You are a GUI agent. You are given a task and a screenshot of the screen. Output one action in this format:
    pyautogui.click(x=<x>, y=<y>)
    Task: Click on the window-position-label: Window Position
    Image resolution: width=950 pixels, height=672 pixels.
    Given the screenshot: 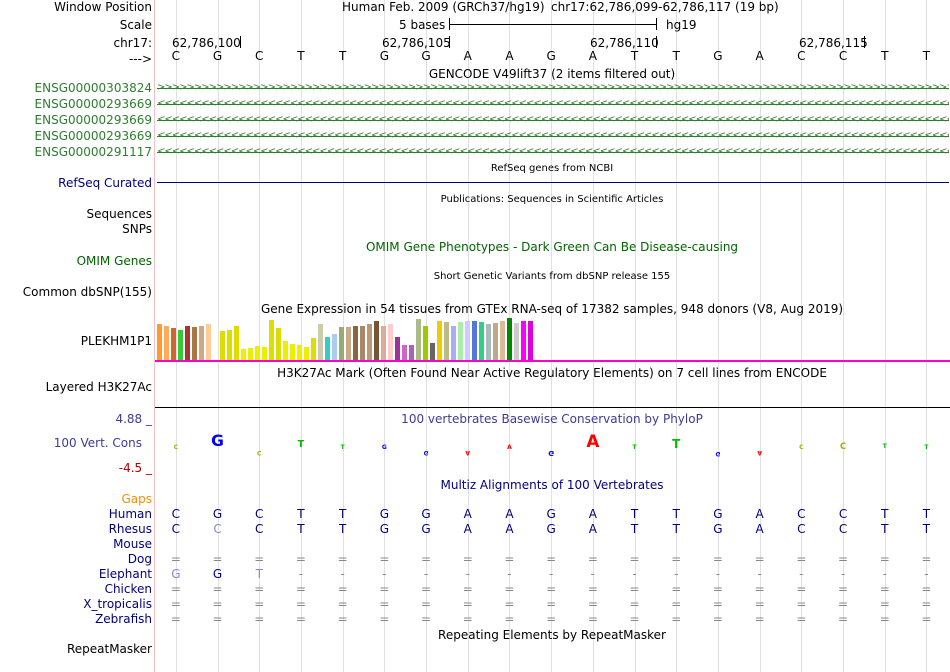 What is the action you would take?
    pyautogui.click(x=103, y=7)
    